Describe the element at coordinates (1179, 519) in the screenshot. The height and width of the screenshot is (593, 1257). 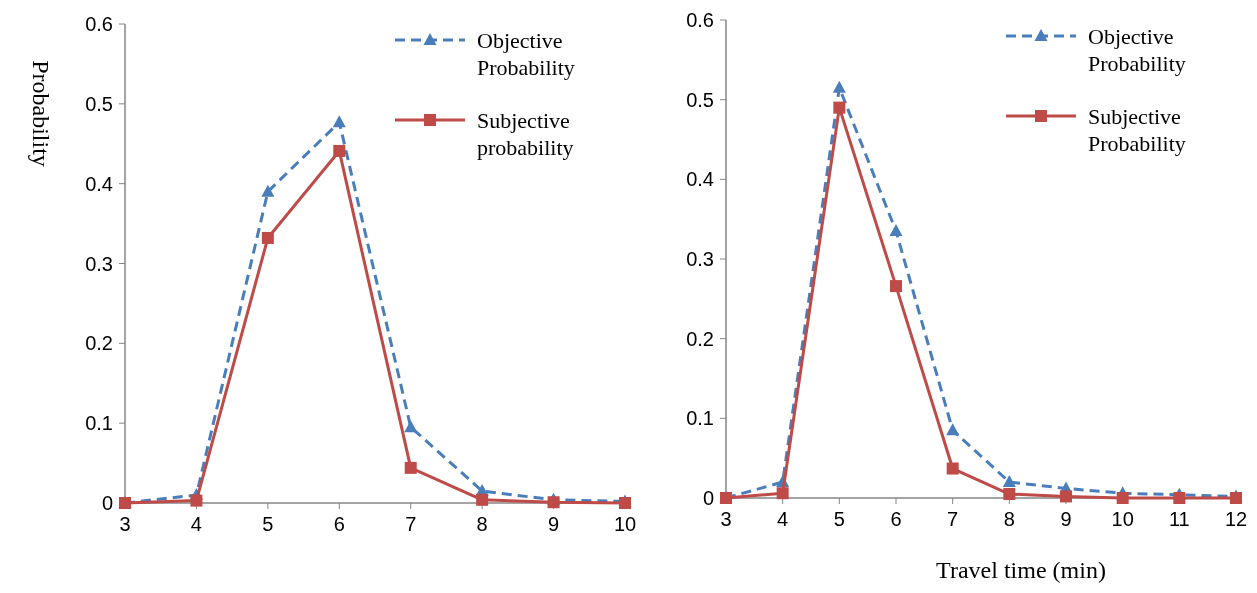
I see `x-tick-label: 11` at that location.